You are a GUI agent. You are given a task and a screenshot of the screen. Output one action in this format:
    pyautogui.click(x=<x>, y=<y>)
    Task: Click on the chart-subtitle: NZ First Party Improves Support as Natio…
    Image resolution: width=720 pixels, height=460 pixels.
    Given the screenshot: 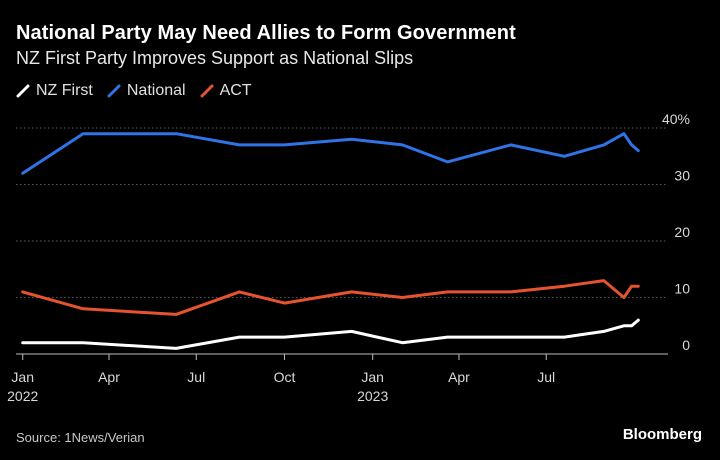 What is the action you would take?
    pyautogui.click(x=215, y=58)
    